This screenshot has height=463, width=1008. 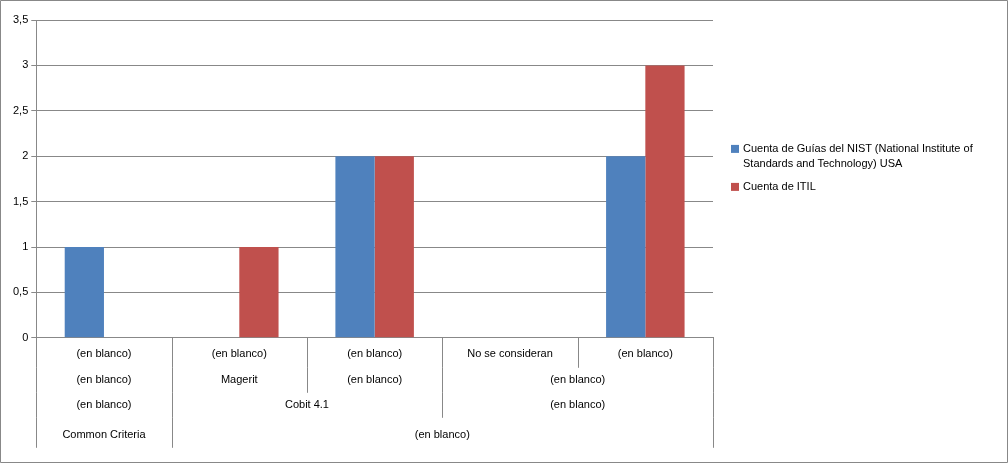 What do you see at coordinates (20, 109) in the screenshot?
I see `y-tick-label: 2,5` at bounding box center [20, 109].